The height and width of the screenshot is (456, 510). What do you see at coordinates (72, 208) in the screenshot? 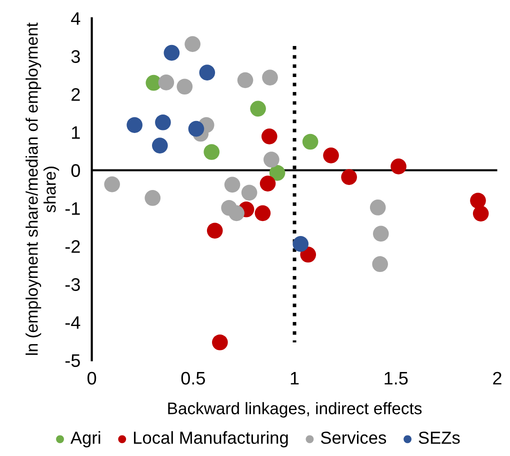
I see `y-tick-label: -1` at bounding box center [72, 208].